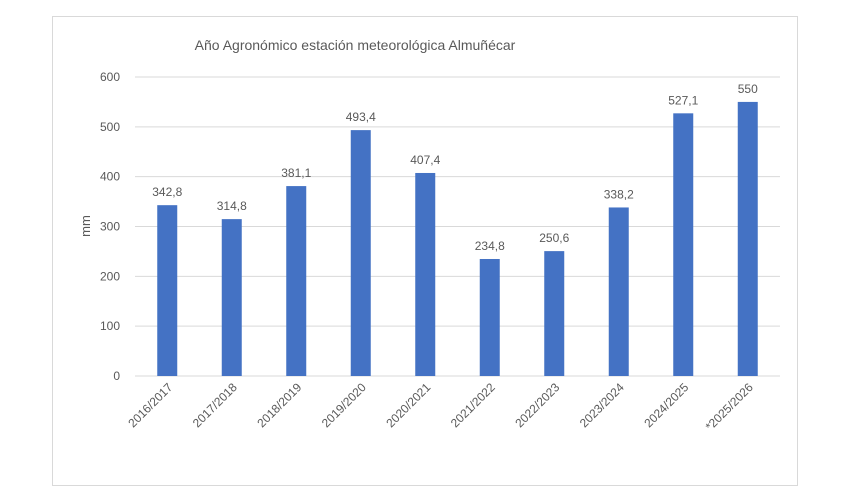 The width and height of the screenshot is (850, 486). I want to click on x-tick-label: 2019/2020, so click(344, 405).